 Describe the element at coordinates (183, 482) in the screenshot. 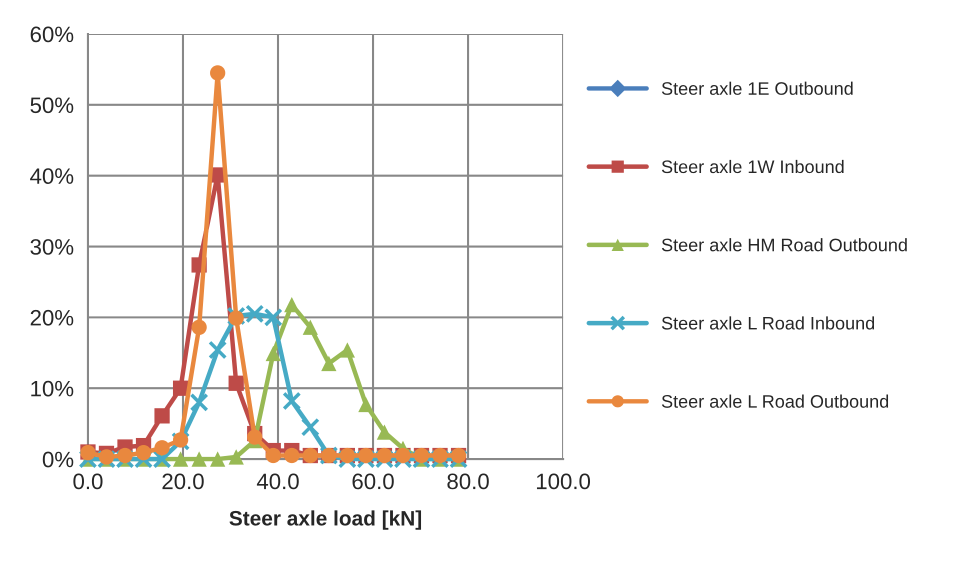

I see `x-tick-label: 20.0` at that location.